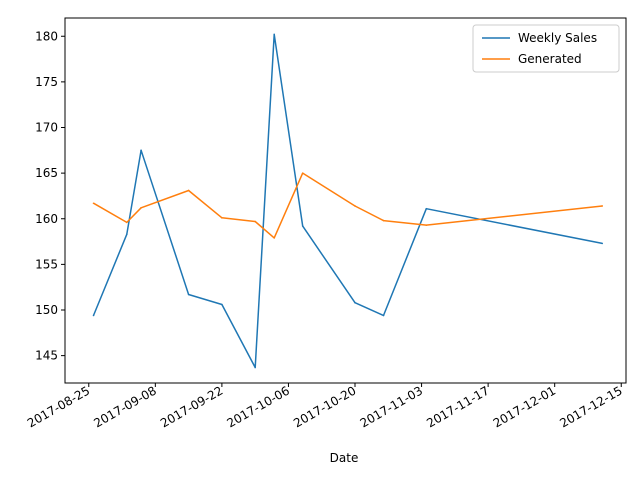 This screenshot has height=480, width=640. Describe the element at coordinates (46, 310) in the screenshot. I see `y-tick-label: 150` at that location.